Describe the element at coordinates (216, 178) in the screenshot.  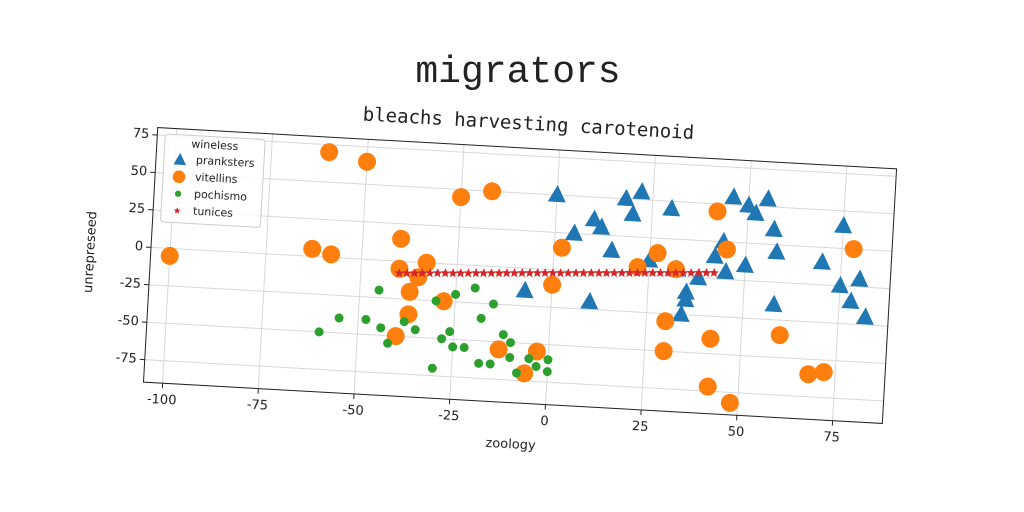
I see `legend-label: vitellins` at that location.